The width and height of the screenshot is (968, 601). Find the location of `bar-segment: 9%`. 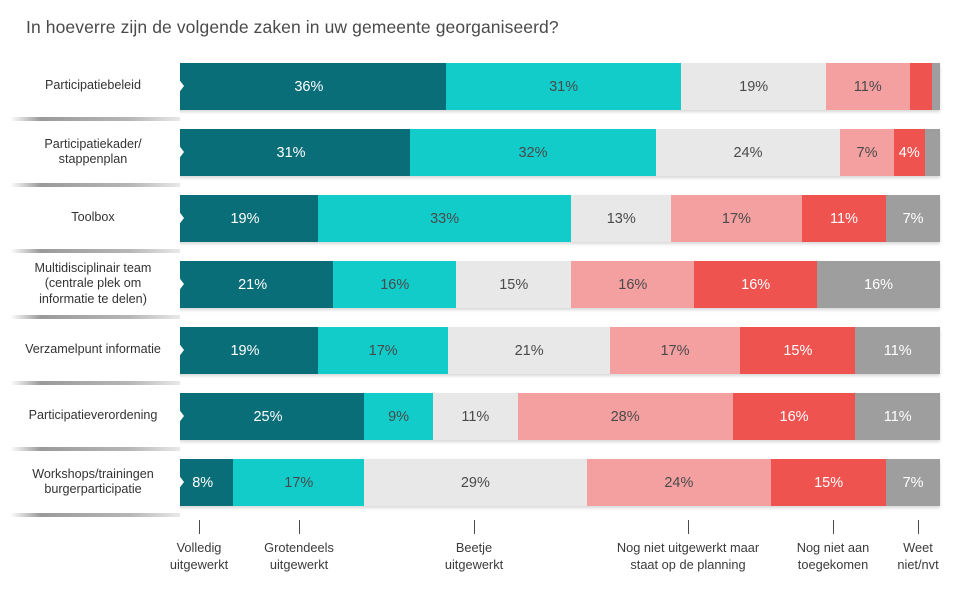

bar-segment: 9% is located at coordinates (399, 416).